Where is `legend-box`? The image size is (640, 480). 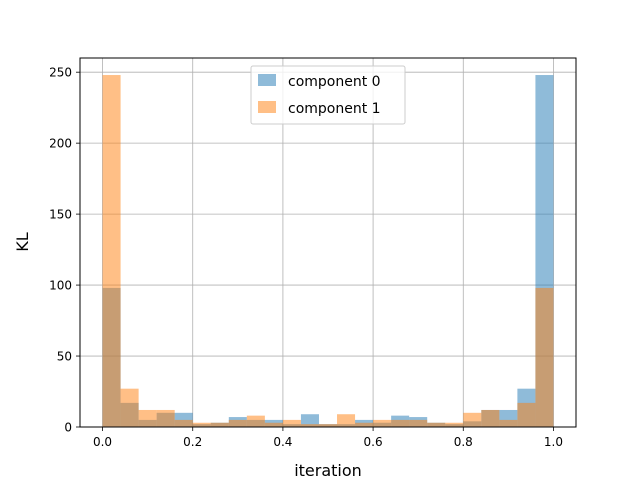
legend-box is located at coordinates (328, 95).